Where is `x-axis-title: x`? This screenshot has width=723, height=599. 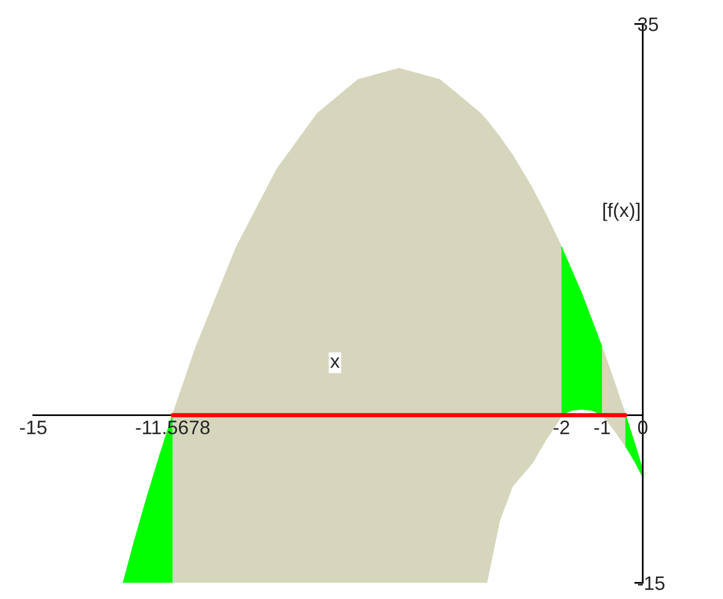
x-axis-title: x is located at coordinates (335, 363).